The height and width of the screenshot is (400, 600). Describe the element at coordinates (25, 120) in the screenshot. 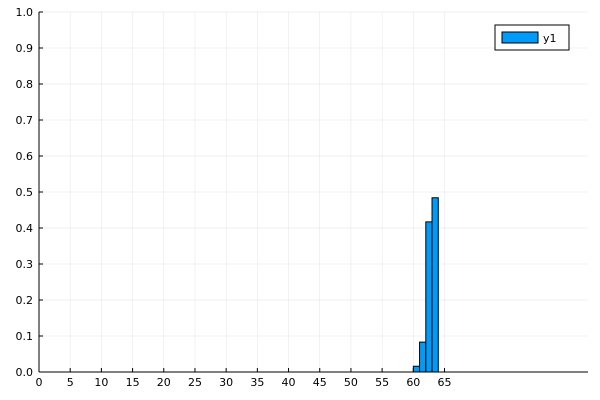

I see `y-tick-label: 0.7` at that location.